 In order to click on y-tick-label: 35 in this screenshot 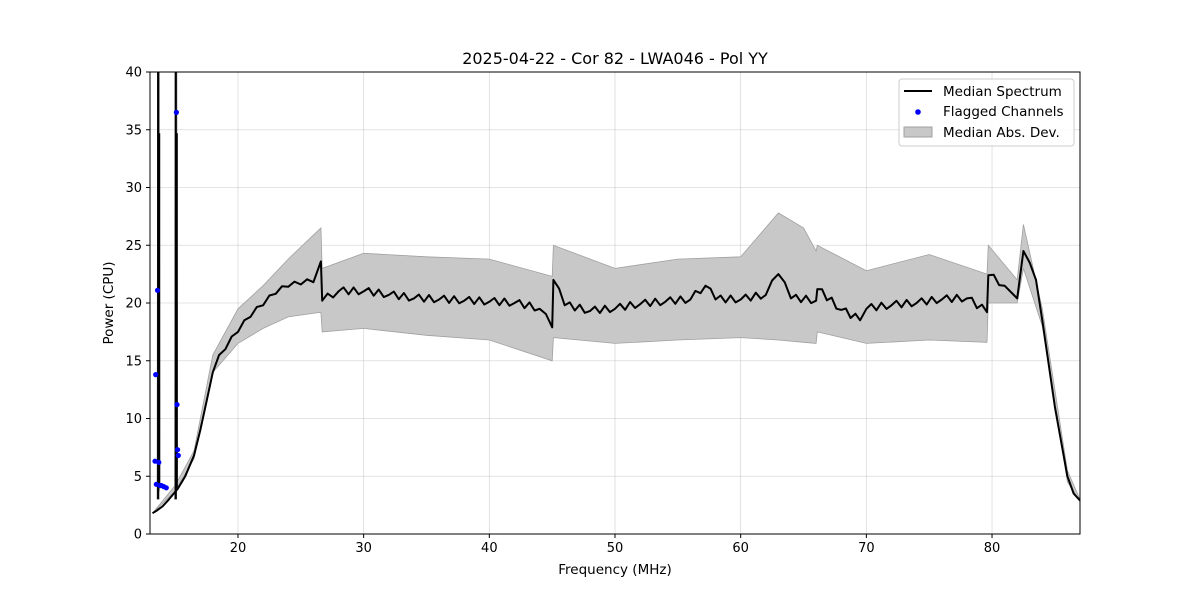, I will do `click(133, 130)`.